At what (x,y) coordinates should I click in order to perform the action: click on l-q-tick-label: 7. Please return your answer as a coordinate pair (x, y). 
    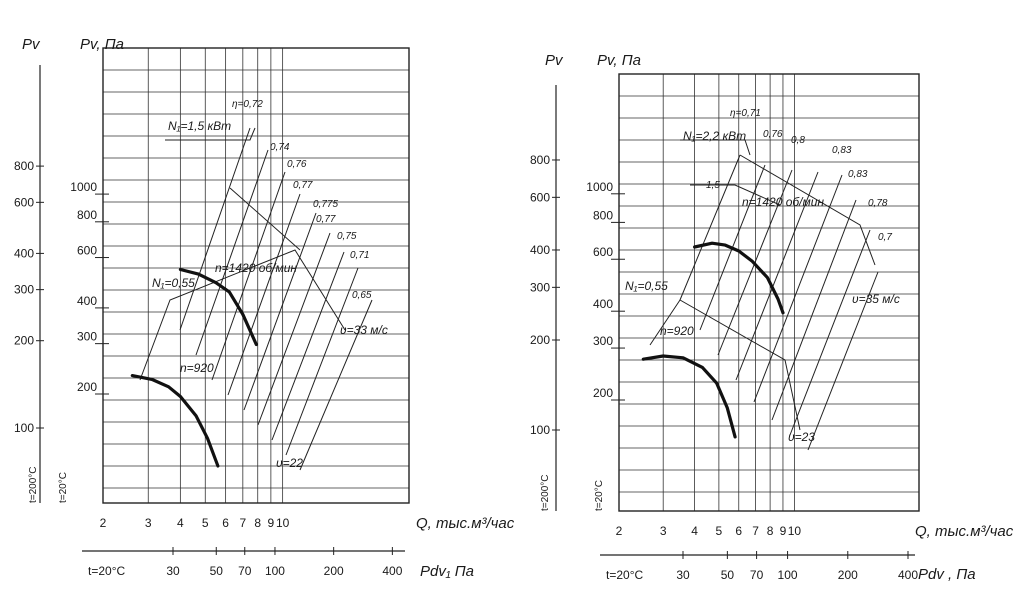
    Looking at the image, I should click on (242, 523).